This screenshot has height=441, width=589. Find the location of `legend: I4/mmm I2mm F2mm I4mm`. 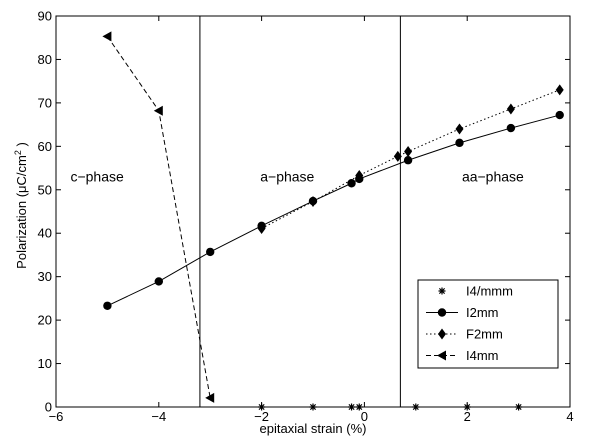

legend: I4/mmm I2mm F2mm I4mm is located at coordinates (488, 324).